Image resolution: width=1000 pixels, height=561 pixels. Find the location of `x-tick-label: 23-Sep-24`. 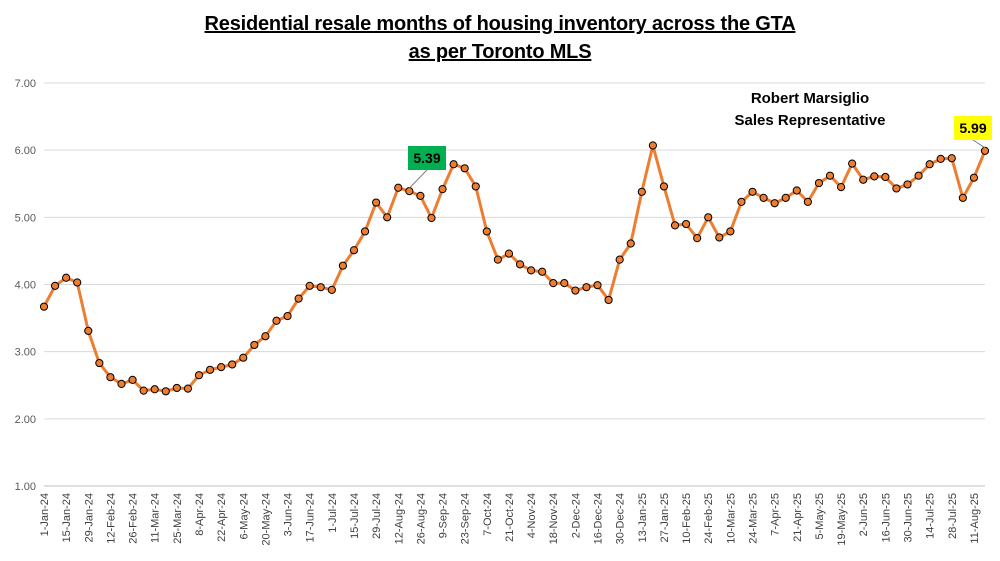

x-tick-label: 23-Sep-24 is located at coordinates (466, 518).